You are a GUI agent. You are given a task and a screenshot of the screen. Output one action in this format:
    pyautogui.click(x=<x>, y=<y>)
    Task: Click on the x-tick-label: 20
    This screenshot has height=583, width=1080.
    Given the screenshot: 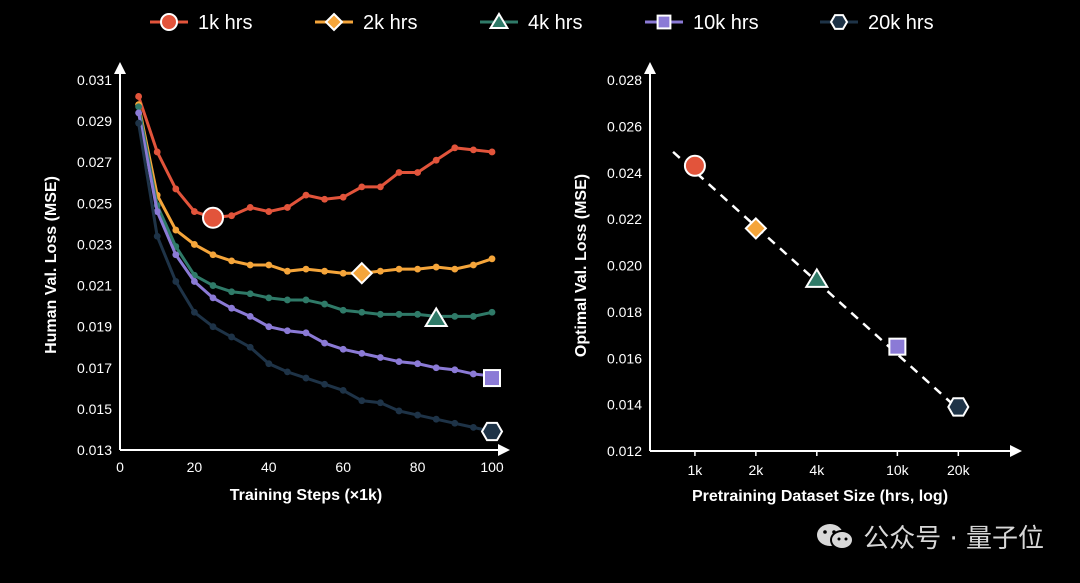 What is the action you would take?
    pyautogui.click(x=195, y=467)
    